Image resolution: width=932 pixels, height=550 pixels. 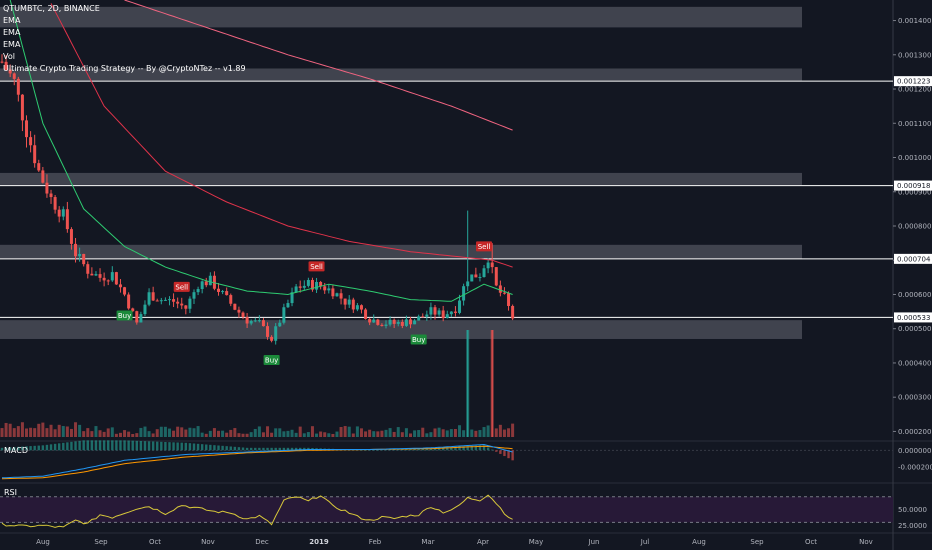 I want to click on y-tick-label: 0.000800, so click(x=914, y=226).